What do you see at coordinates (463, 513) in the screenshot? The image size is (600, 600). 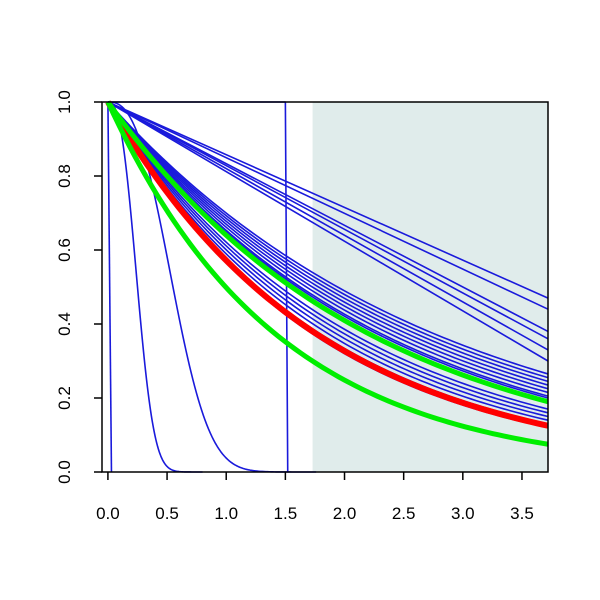 I see `x-tick-label: 3.0` at bounding box center [463, 513].